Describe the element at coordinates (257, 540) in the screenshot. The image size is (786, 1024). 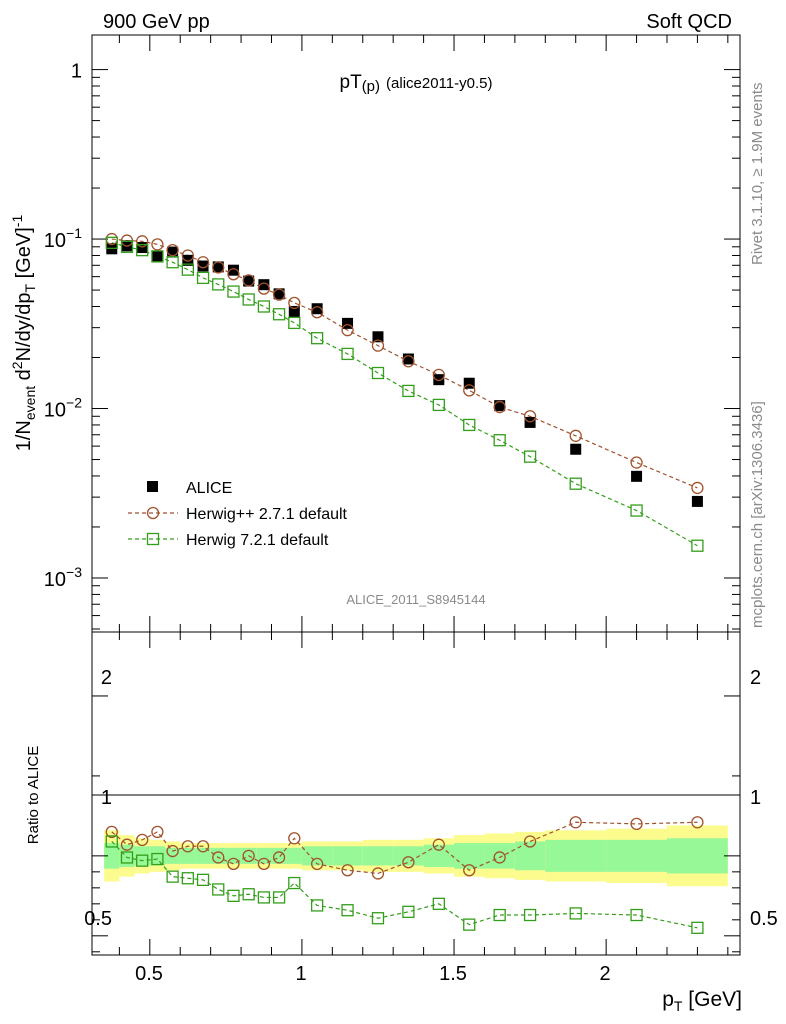
I see `legend-label-herwig7: Herwig 7.2.1 default` at that location.